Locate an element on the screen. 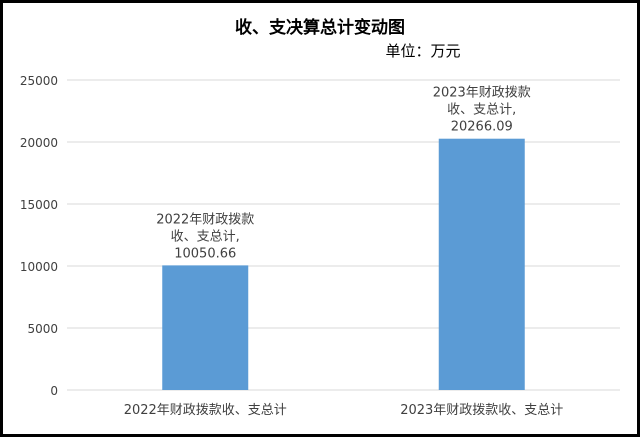 The width and height of the screenshot is (640, 437). chart-title: 收、支决算总计变动图 is located at coordinates (320, 27).